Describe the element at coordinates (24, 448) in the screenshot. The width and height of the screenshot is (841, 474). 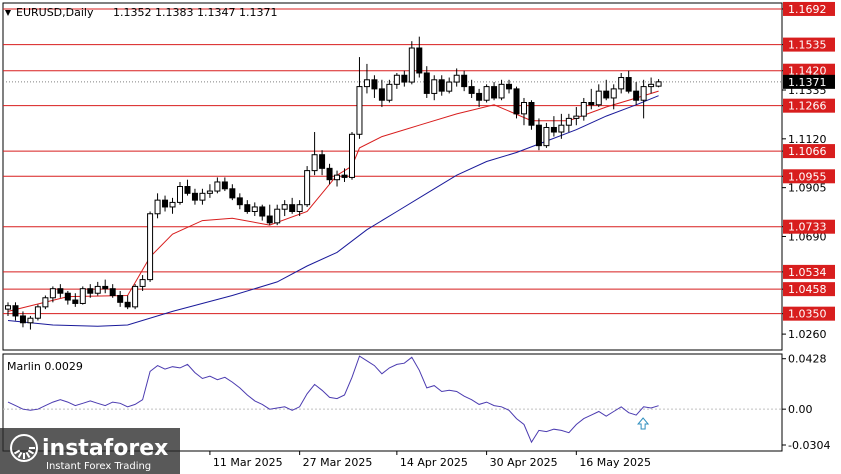
I see `logo-globe-icon` at that location.